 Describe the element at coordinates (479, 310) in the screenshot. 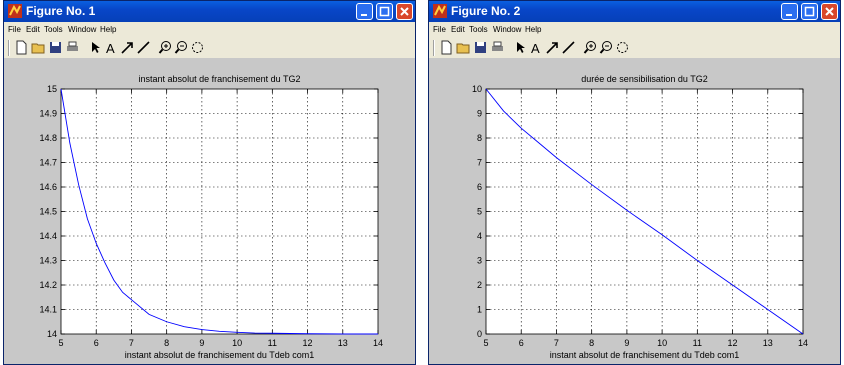

I see `y-tick-label: 1` at that location.